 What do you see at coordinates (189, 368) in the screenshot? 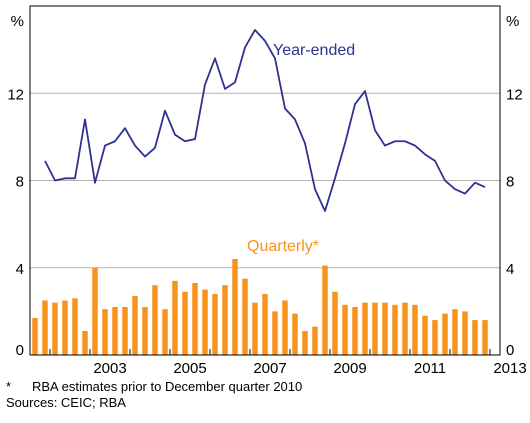
I see `x-tick-label: 2005` at bounding box center [189, 368].